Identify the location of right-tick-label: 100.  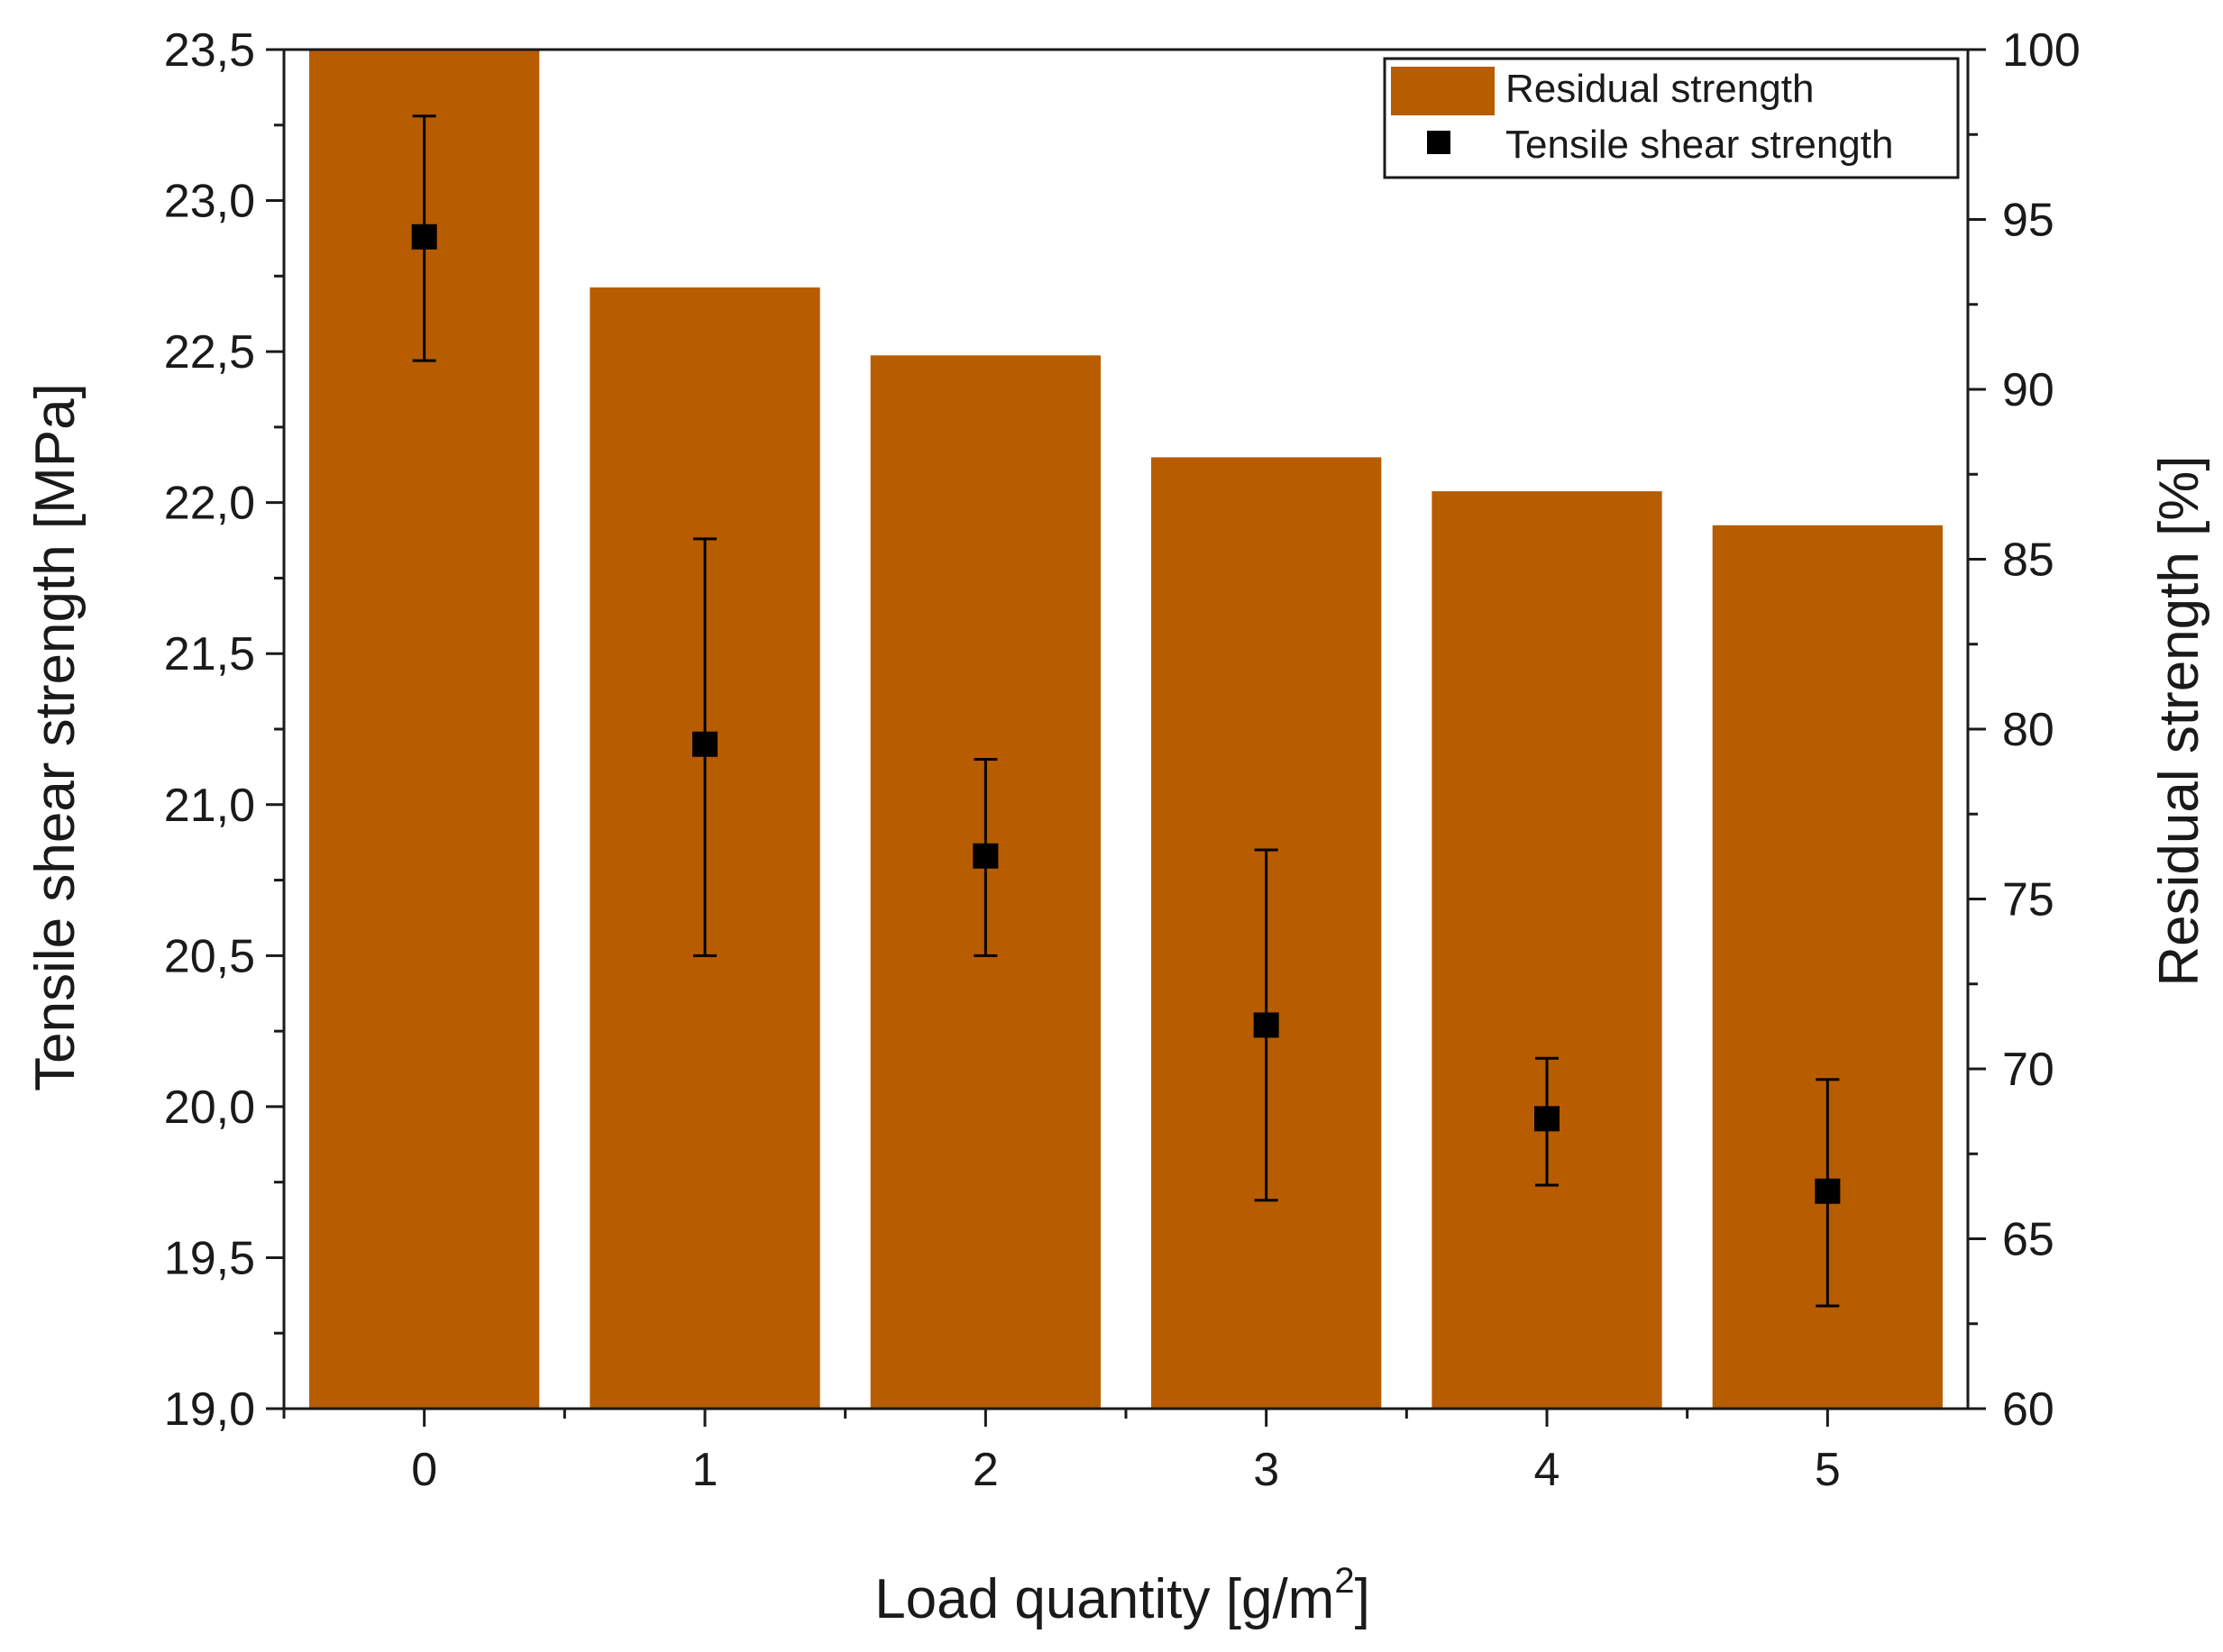
(2041, 51).